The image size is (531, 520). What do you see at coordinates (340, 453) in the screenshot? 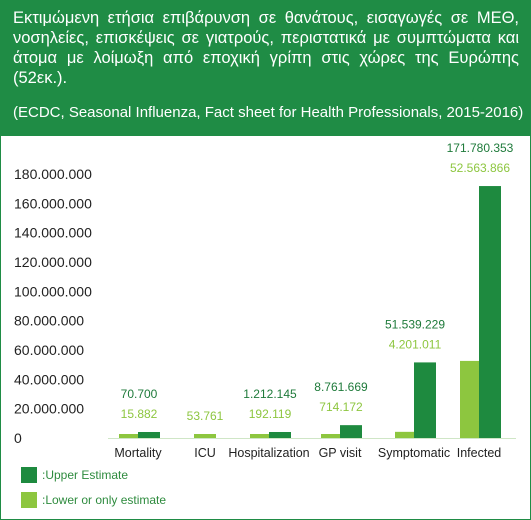
I see `x-category-label: GP visit` at bounding box center [340, 453].